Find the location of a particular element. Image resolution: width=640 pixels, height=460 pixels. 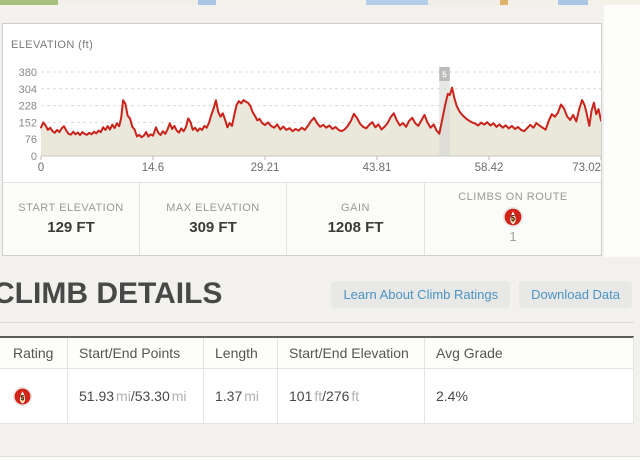

svg-text: 29.21 is located at coordinates (265, 168).